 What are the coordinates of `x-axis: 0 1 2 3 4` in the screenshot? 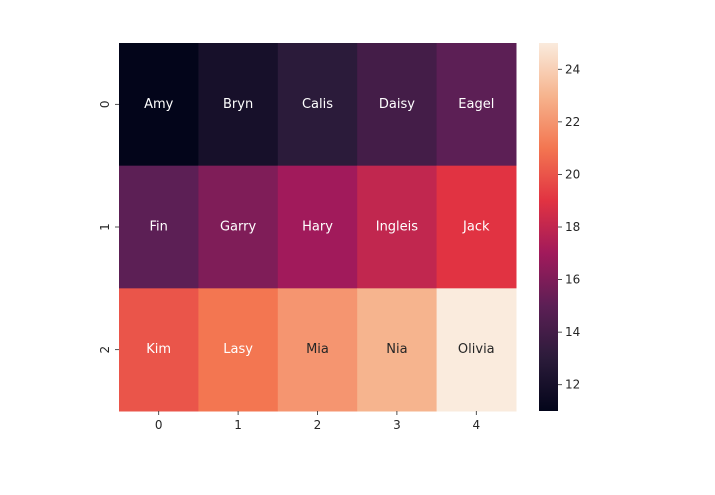 It's located at (317, 421).